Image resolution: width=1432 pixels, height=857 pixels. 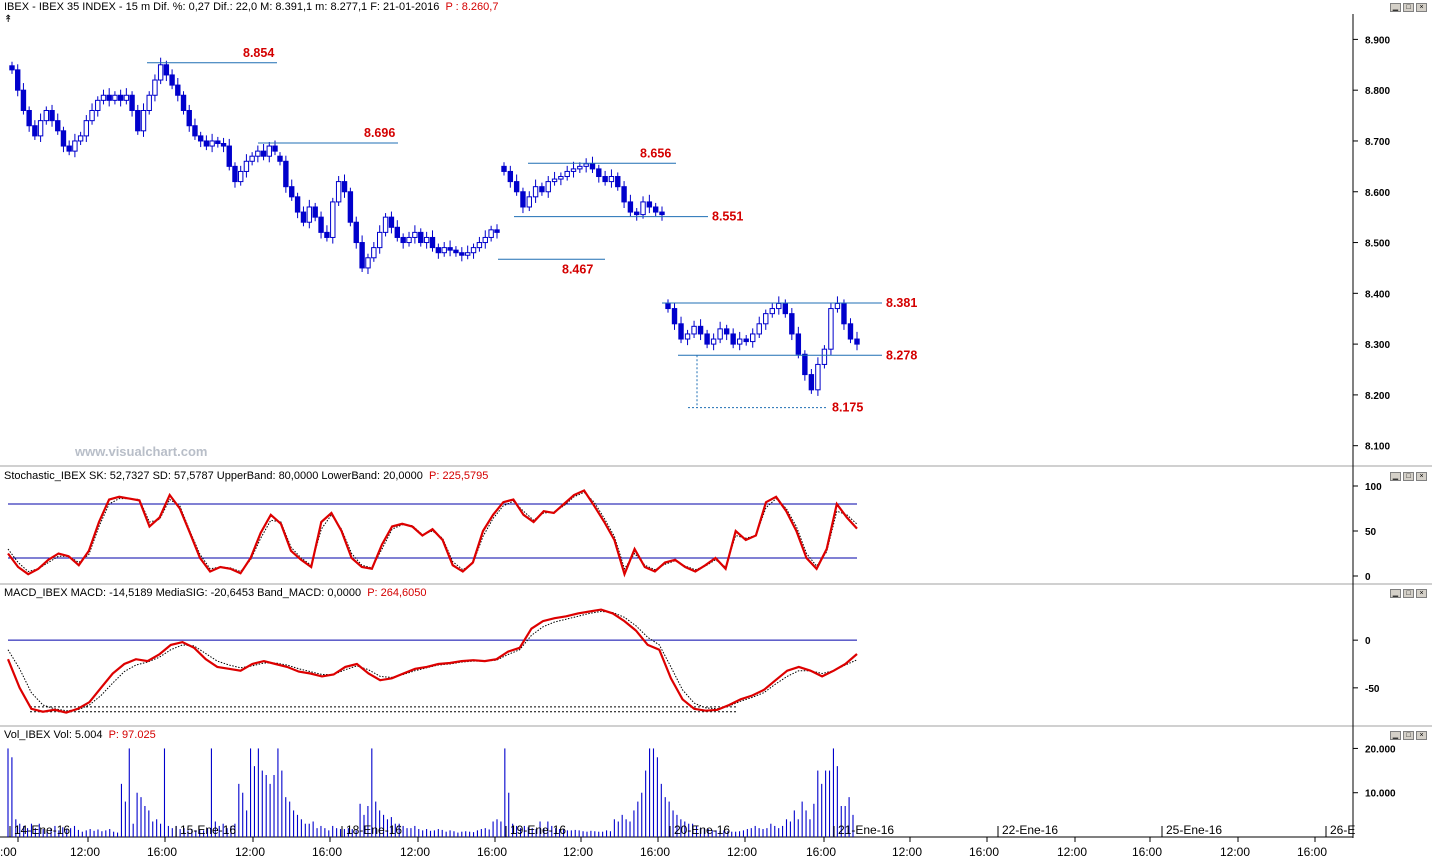 I want to click on stoch-pane-window-buttons: ▁ □ ×, so click(x=1408, y=476).